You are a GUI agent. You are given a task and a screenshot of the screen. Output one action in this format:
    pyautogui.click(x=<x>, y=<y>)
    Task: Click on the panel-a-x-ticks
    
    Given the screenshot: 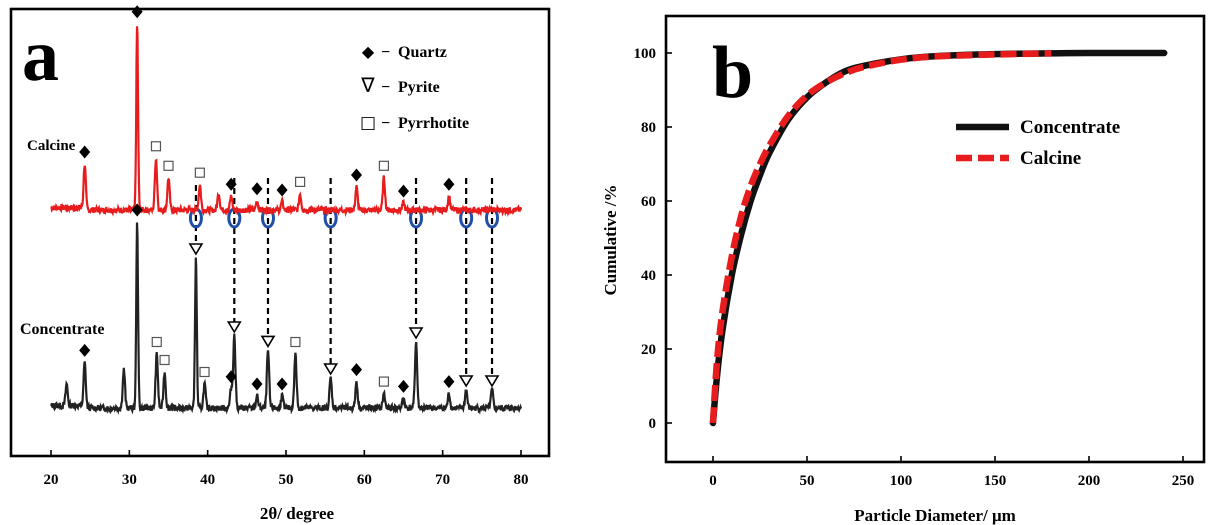 What is the action you would take?
    pyautogui.click(x=286, y=453)
    